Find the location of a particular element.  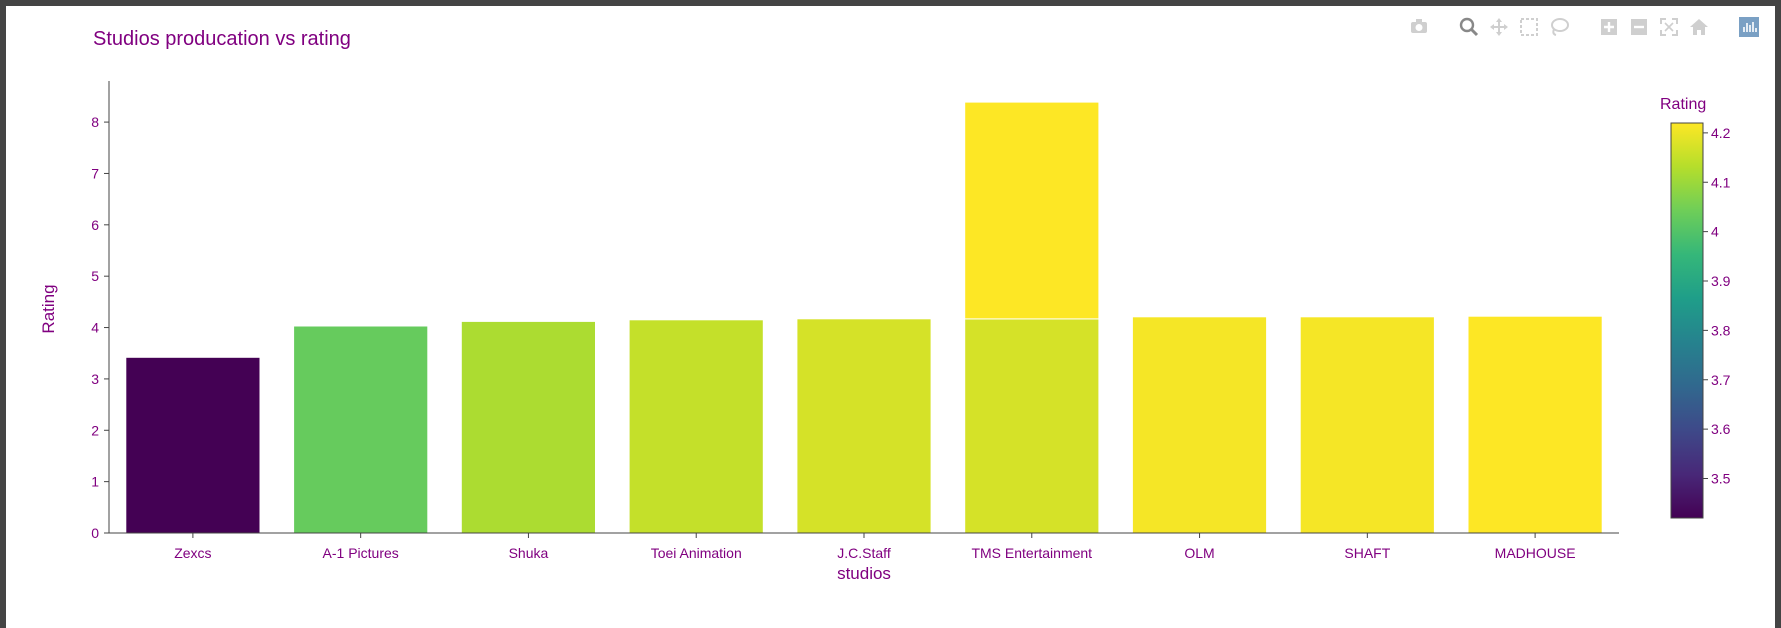

colorbar-tick-label: 4 is located at coordinates (1715, 232).